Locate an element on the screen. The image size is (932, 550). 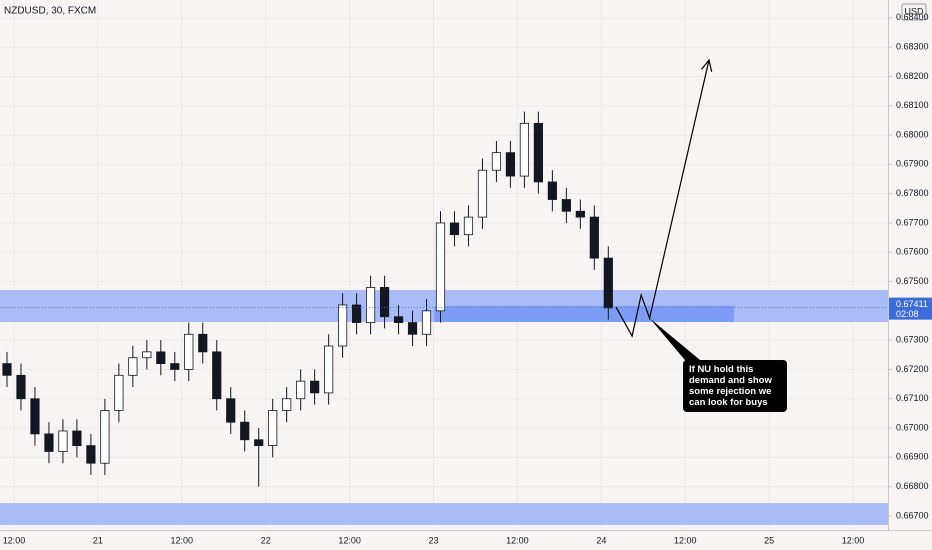
x-tick-label: 24 is located at coordinates (601, 540).